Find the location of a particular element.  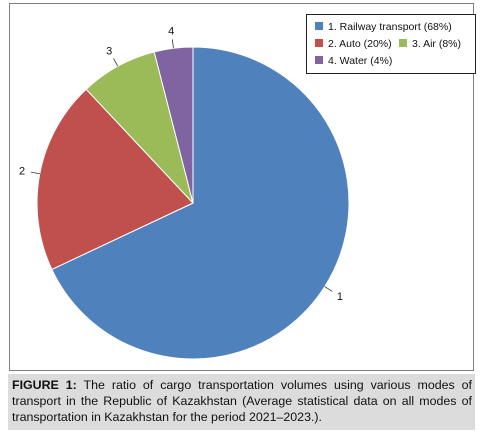

legend-label-railway: 1. Railway transport (68%) is located at coordinates (390, 27).